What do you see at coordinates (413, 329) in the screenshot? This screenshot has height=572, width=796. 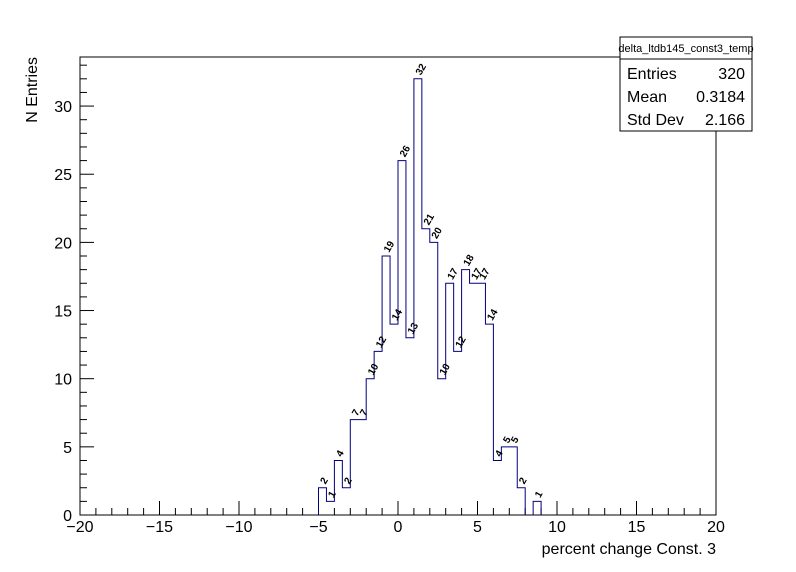 I see `bin-value-label: 13` at bounding box center [413, 329].